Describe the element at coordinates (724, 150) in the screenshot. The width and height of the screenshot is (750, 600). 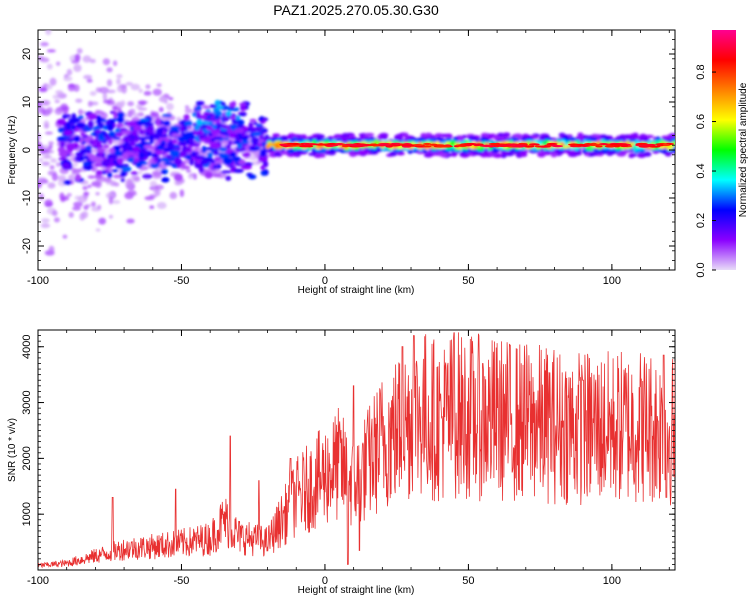
I see `colorbar-gradient` at that location.